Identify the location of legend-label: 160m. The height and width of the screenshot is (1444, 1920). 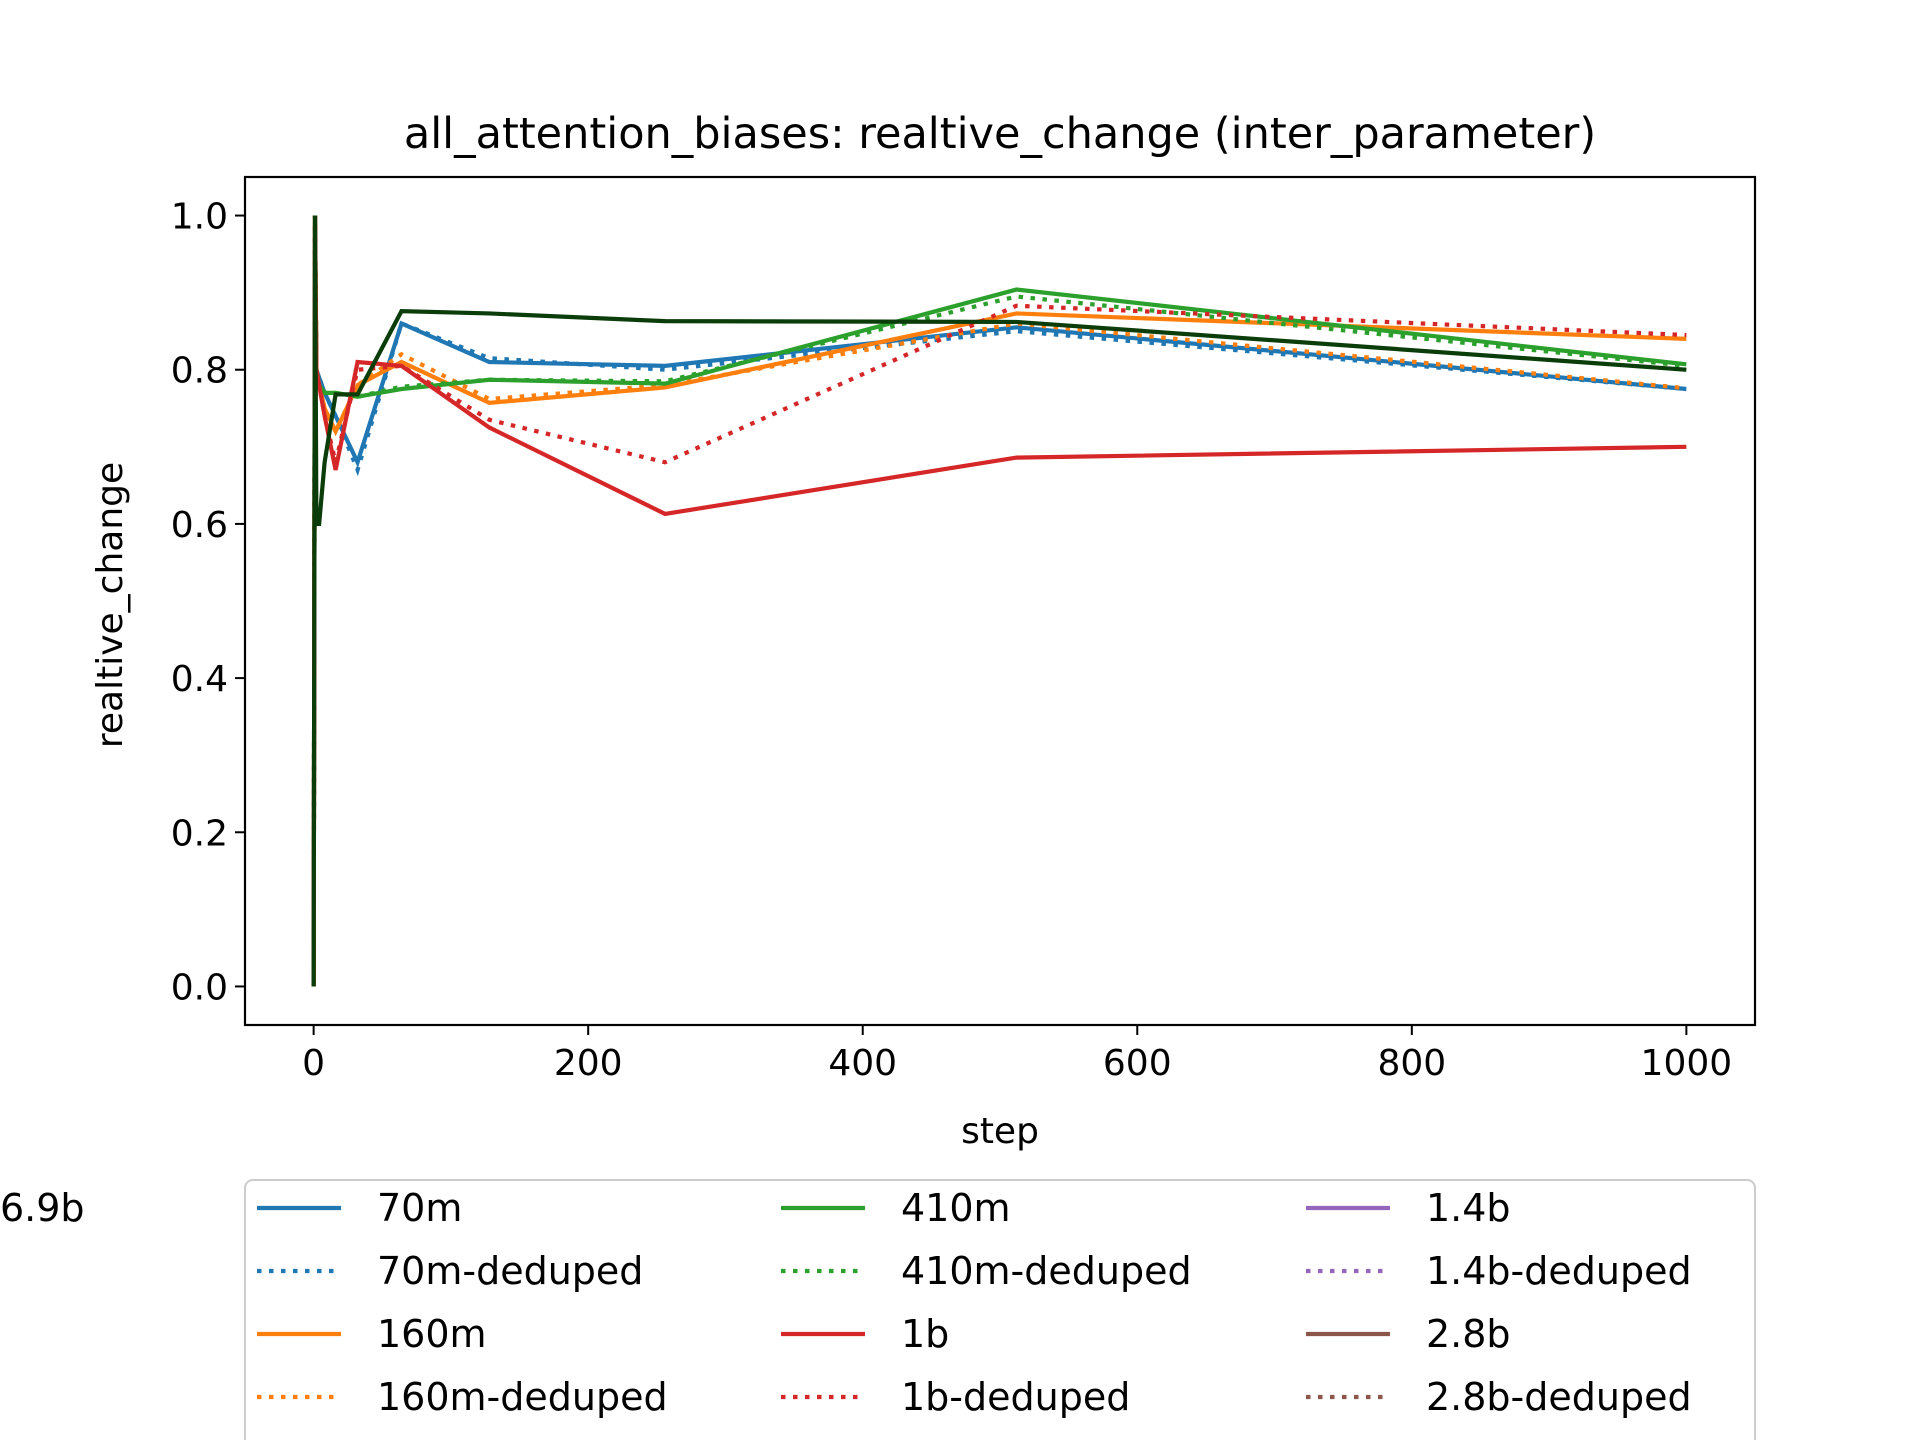
(432, 1334).